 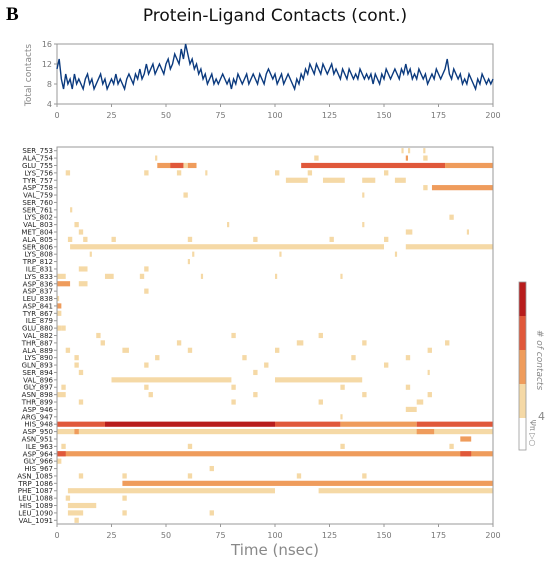 I want to click on residue-label: THR_887, so click(x=37, y=343).